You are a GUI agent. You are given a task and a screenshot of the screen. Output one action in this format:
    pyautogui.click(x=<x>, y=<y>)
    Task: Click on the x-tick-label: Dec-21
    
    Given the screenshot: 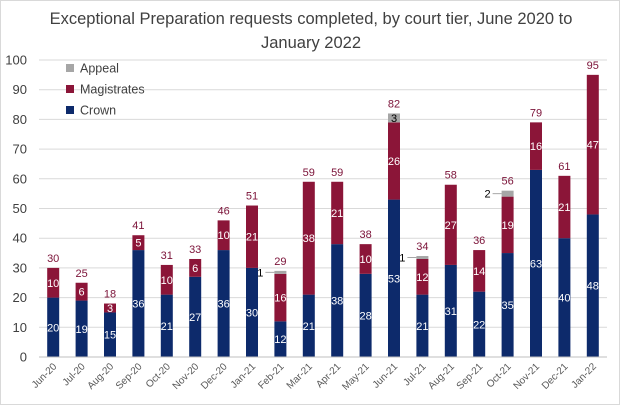 What is the action you would take?
    pyautogui.click(x=555, y=376)
    